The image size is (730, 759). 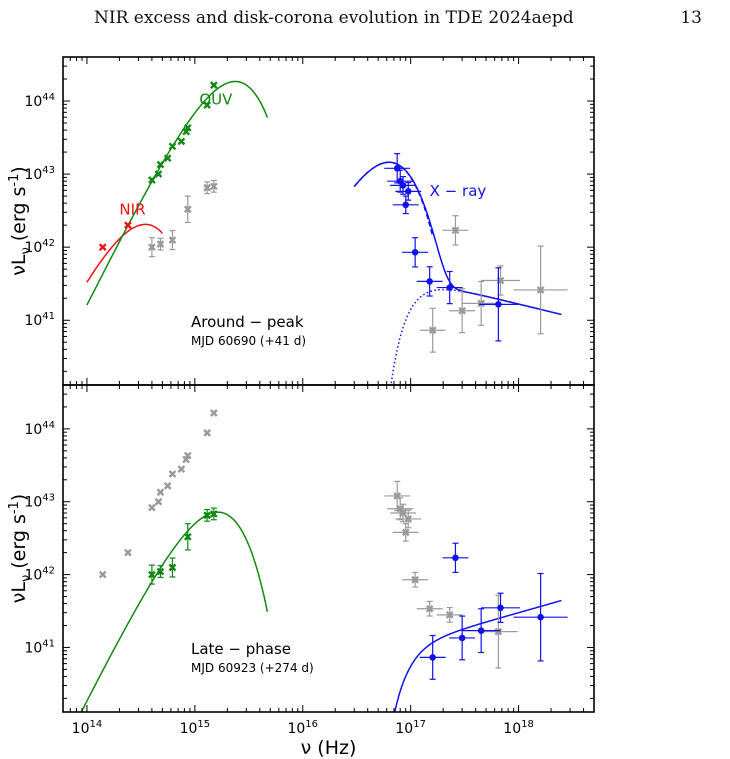 What do you see at coordinates (329, 748) in the screenshot?
I see `x-axis-label: ν (Hz)` at bounding box center [329, 748].